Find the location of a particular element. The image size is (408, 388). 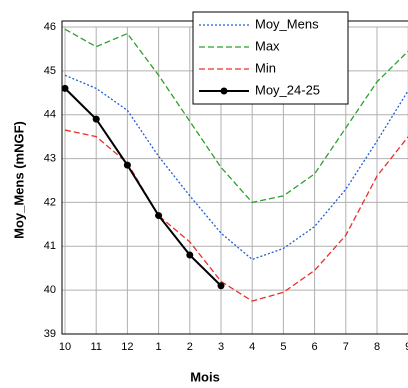

x-tick-label: 7 is located at coordinates (346, 347).